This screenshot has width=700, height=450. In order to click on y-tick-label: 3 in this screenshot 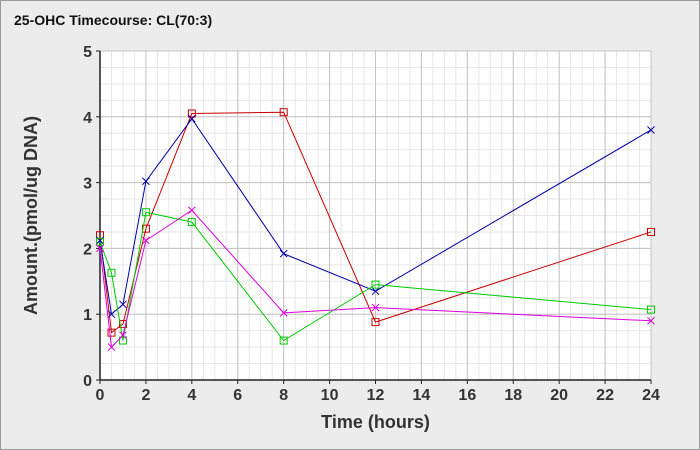, I will do `click(87, 184)`.